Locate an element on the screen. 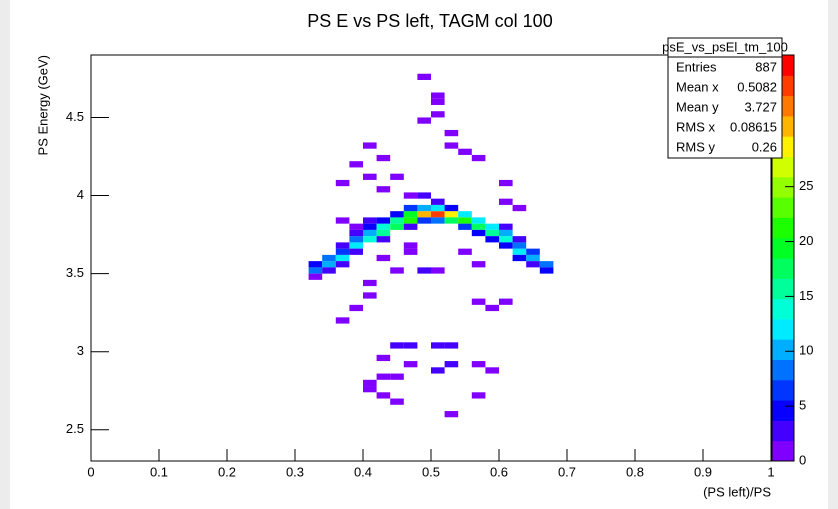 The height and width of the screenshot is (509, 838). stats-value: 887 is located at coordinates (766, 66).